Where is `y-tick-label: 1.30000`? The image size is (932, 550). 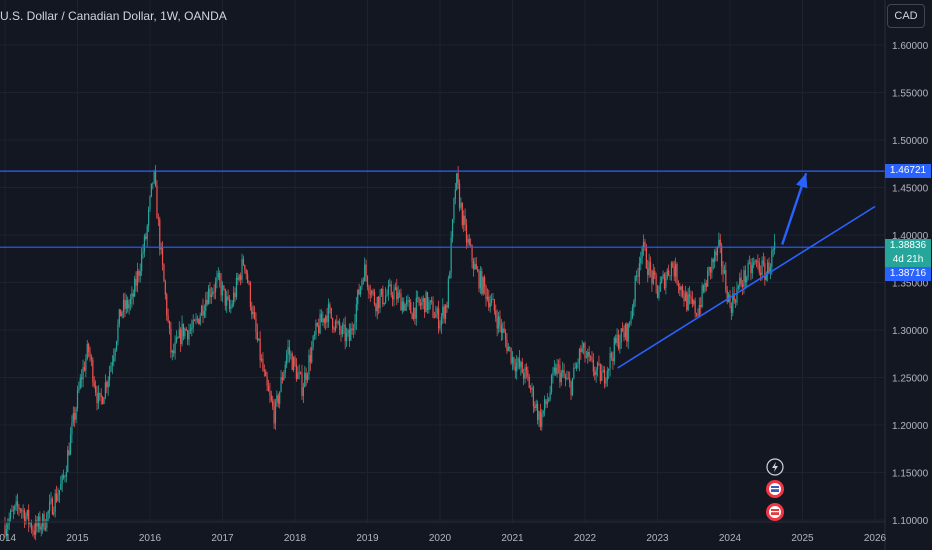
y-tick-label: 1.30000 is located at coordinates (910, 331).